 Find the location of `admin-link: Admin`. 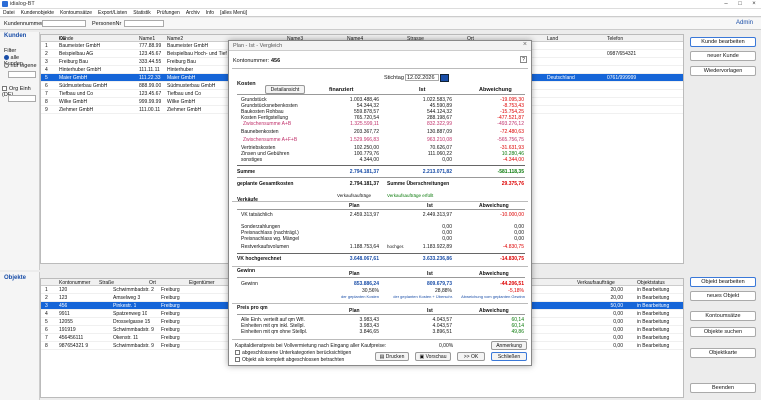

admin-link: Admin is located at coordinates (744, 23).